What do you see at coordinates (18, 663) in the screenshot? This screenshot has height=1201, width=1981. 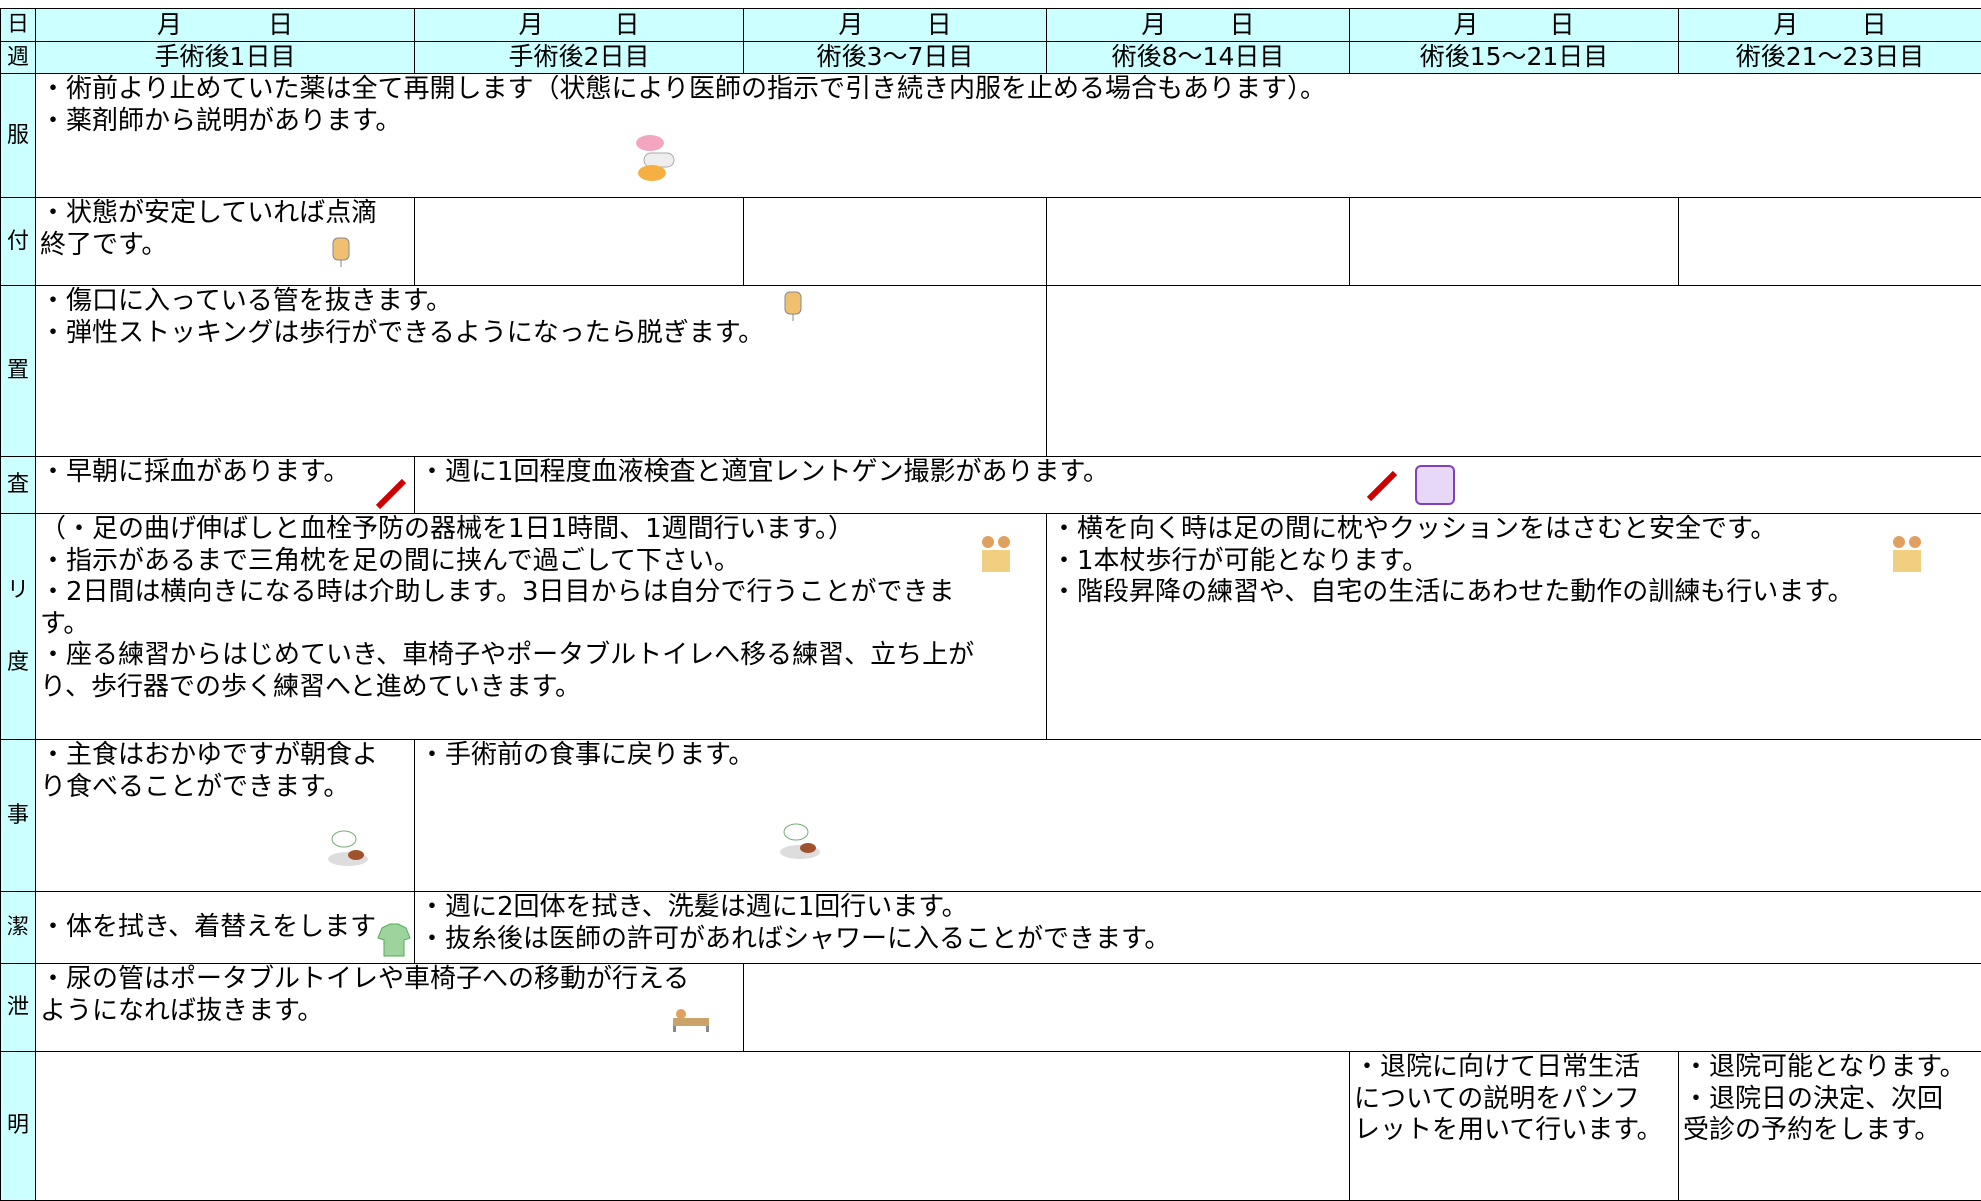 I see `row-label: 度` at bounding box center [18, 663].